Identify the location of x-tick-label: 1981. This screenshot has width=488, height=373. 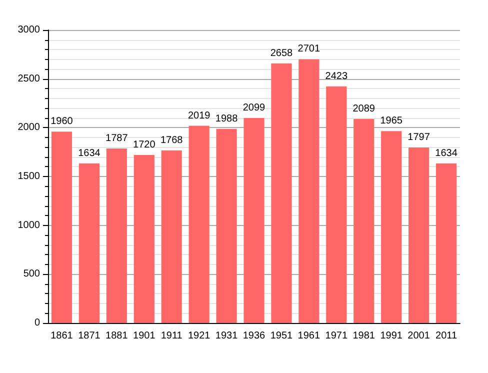
(364, 336).